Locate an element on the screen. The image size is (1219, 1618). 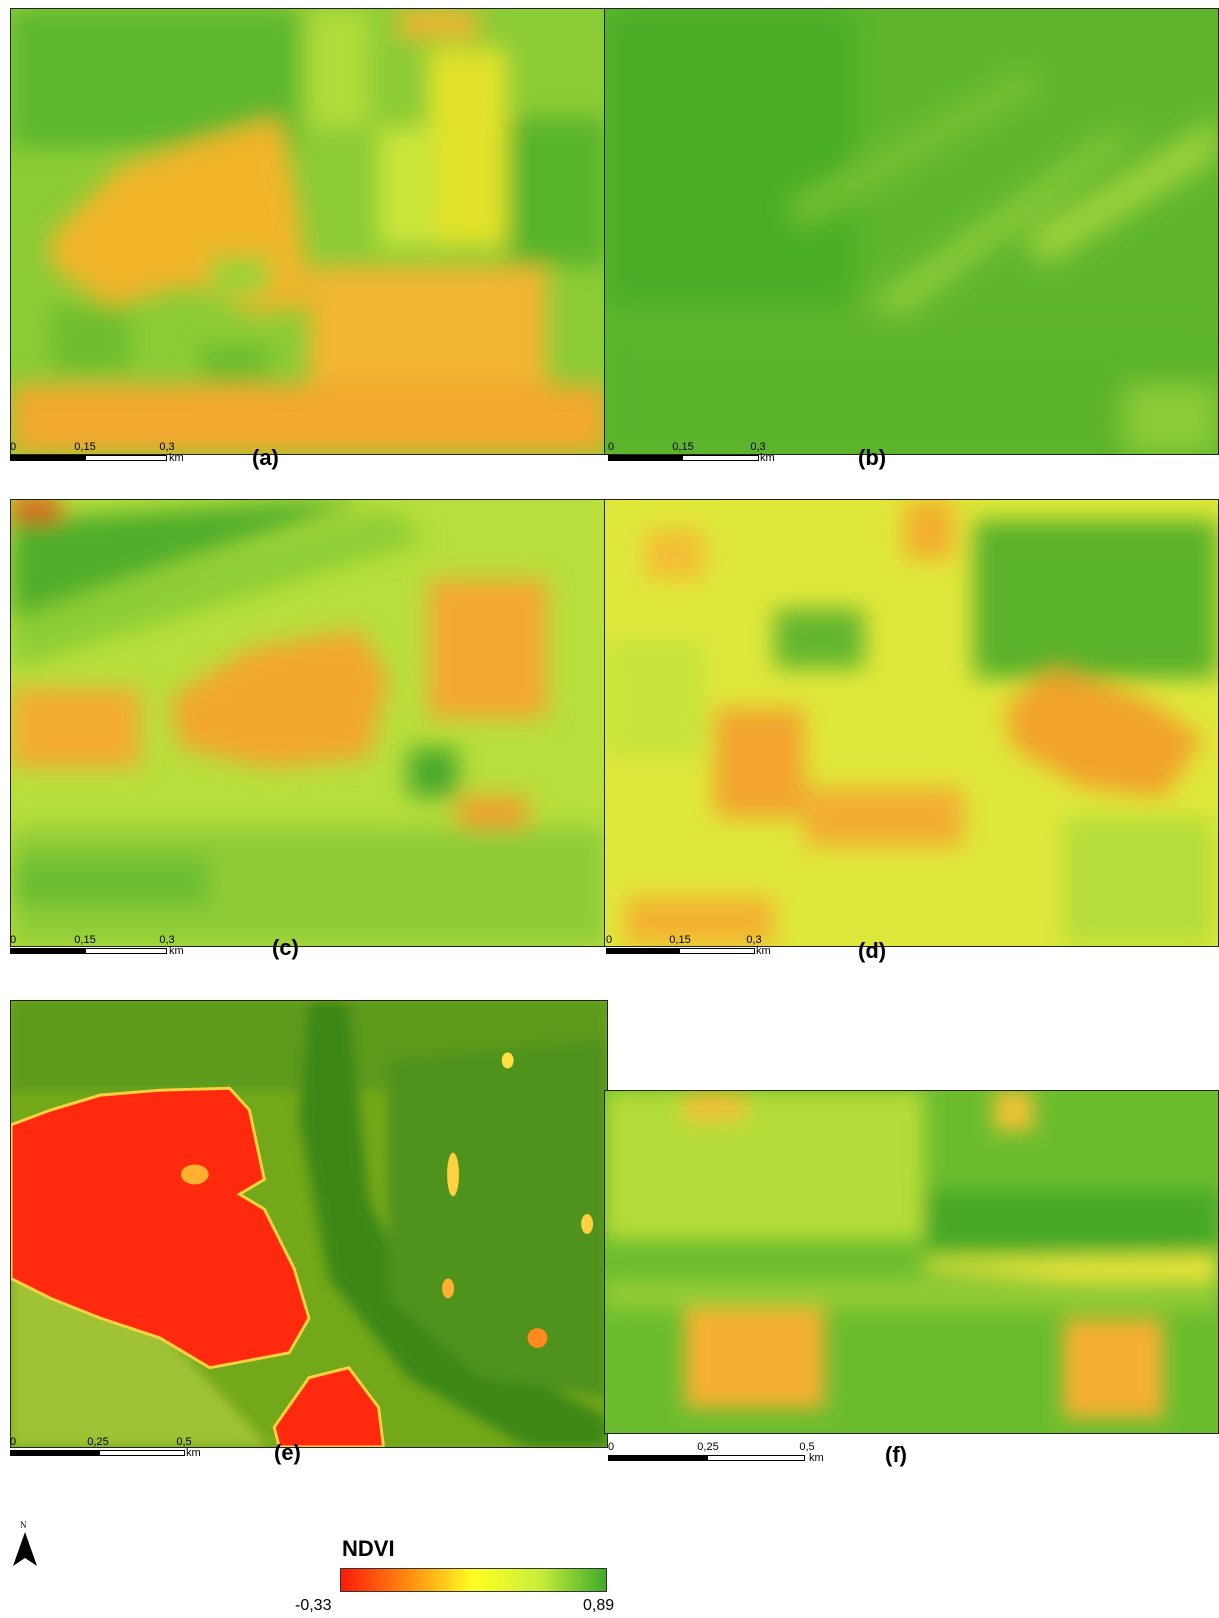
map-panel-f is located at coordinates (911, 1262).